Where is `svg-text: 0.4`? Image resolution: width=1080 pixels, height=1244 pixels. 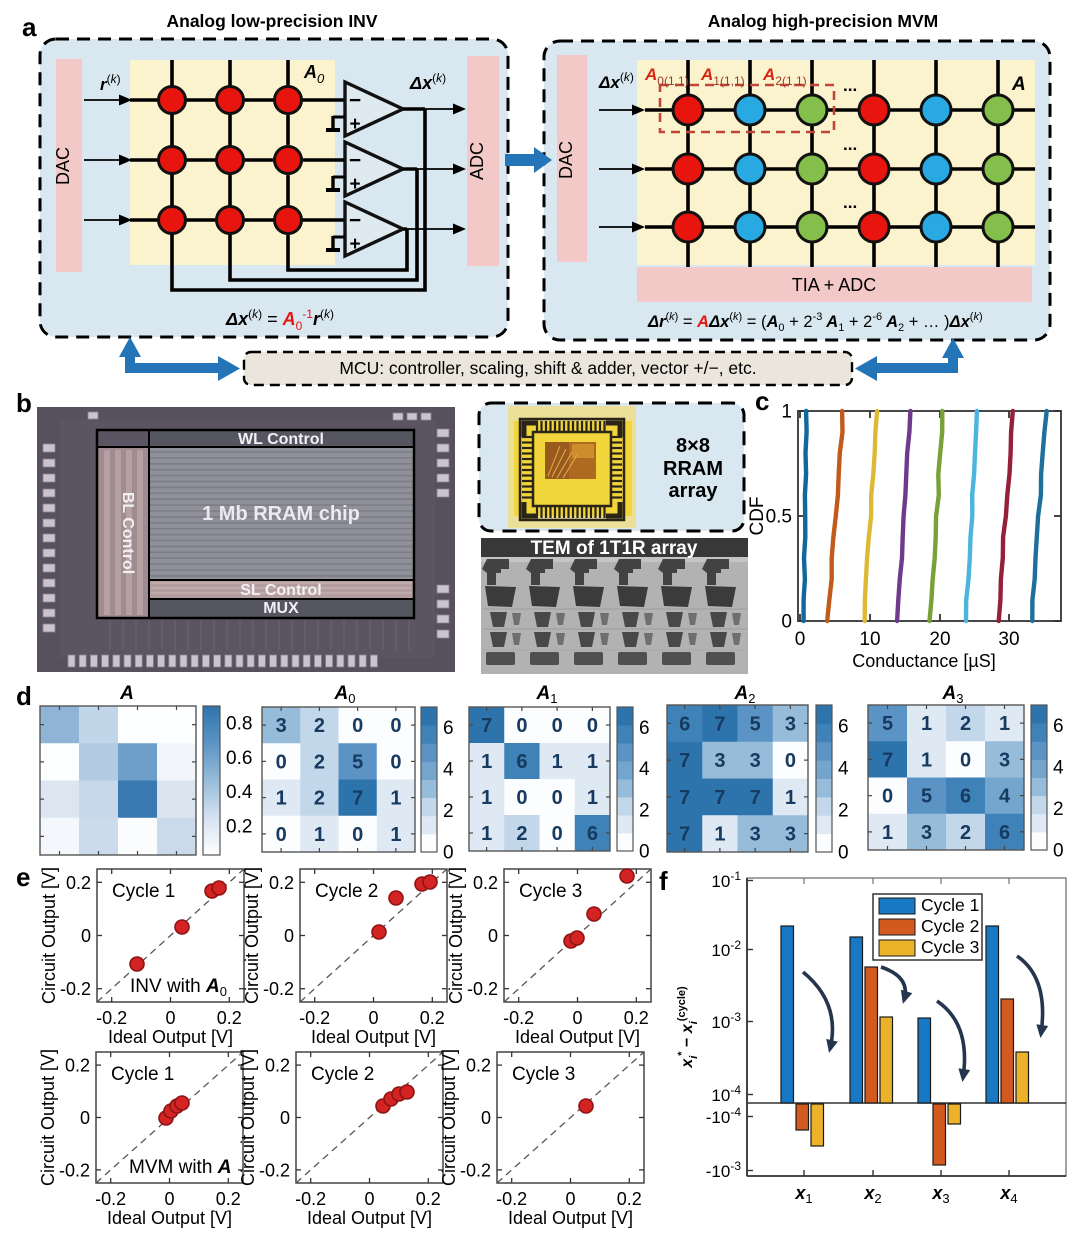
svg-text: 0.4 is located at coordinates (239, 792).